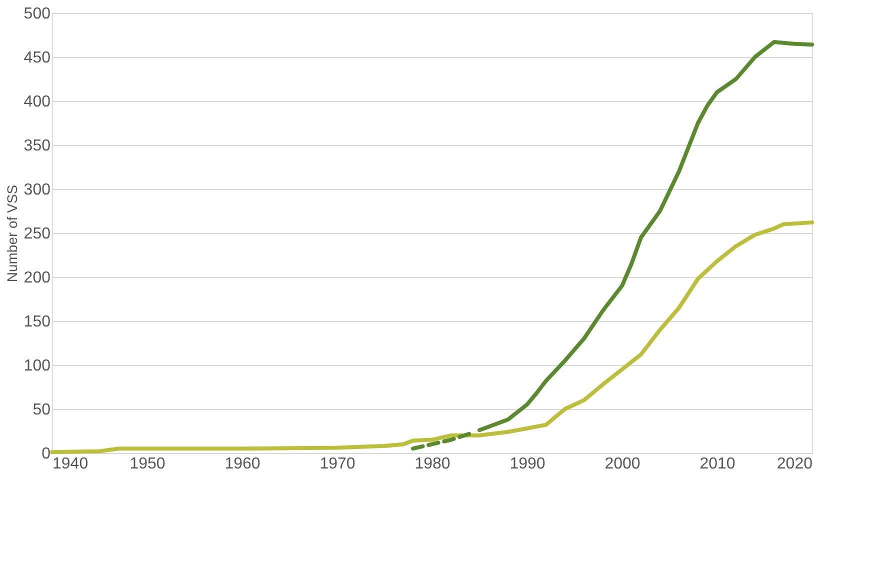  I want to click on y-tick-label: 350, so click(37, 146).